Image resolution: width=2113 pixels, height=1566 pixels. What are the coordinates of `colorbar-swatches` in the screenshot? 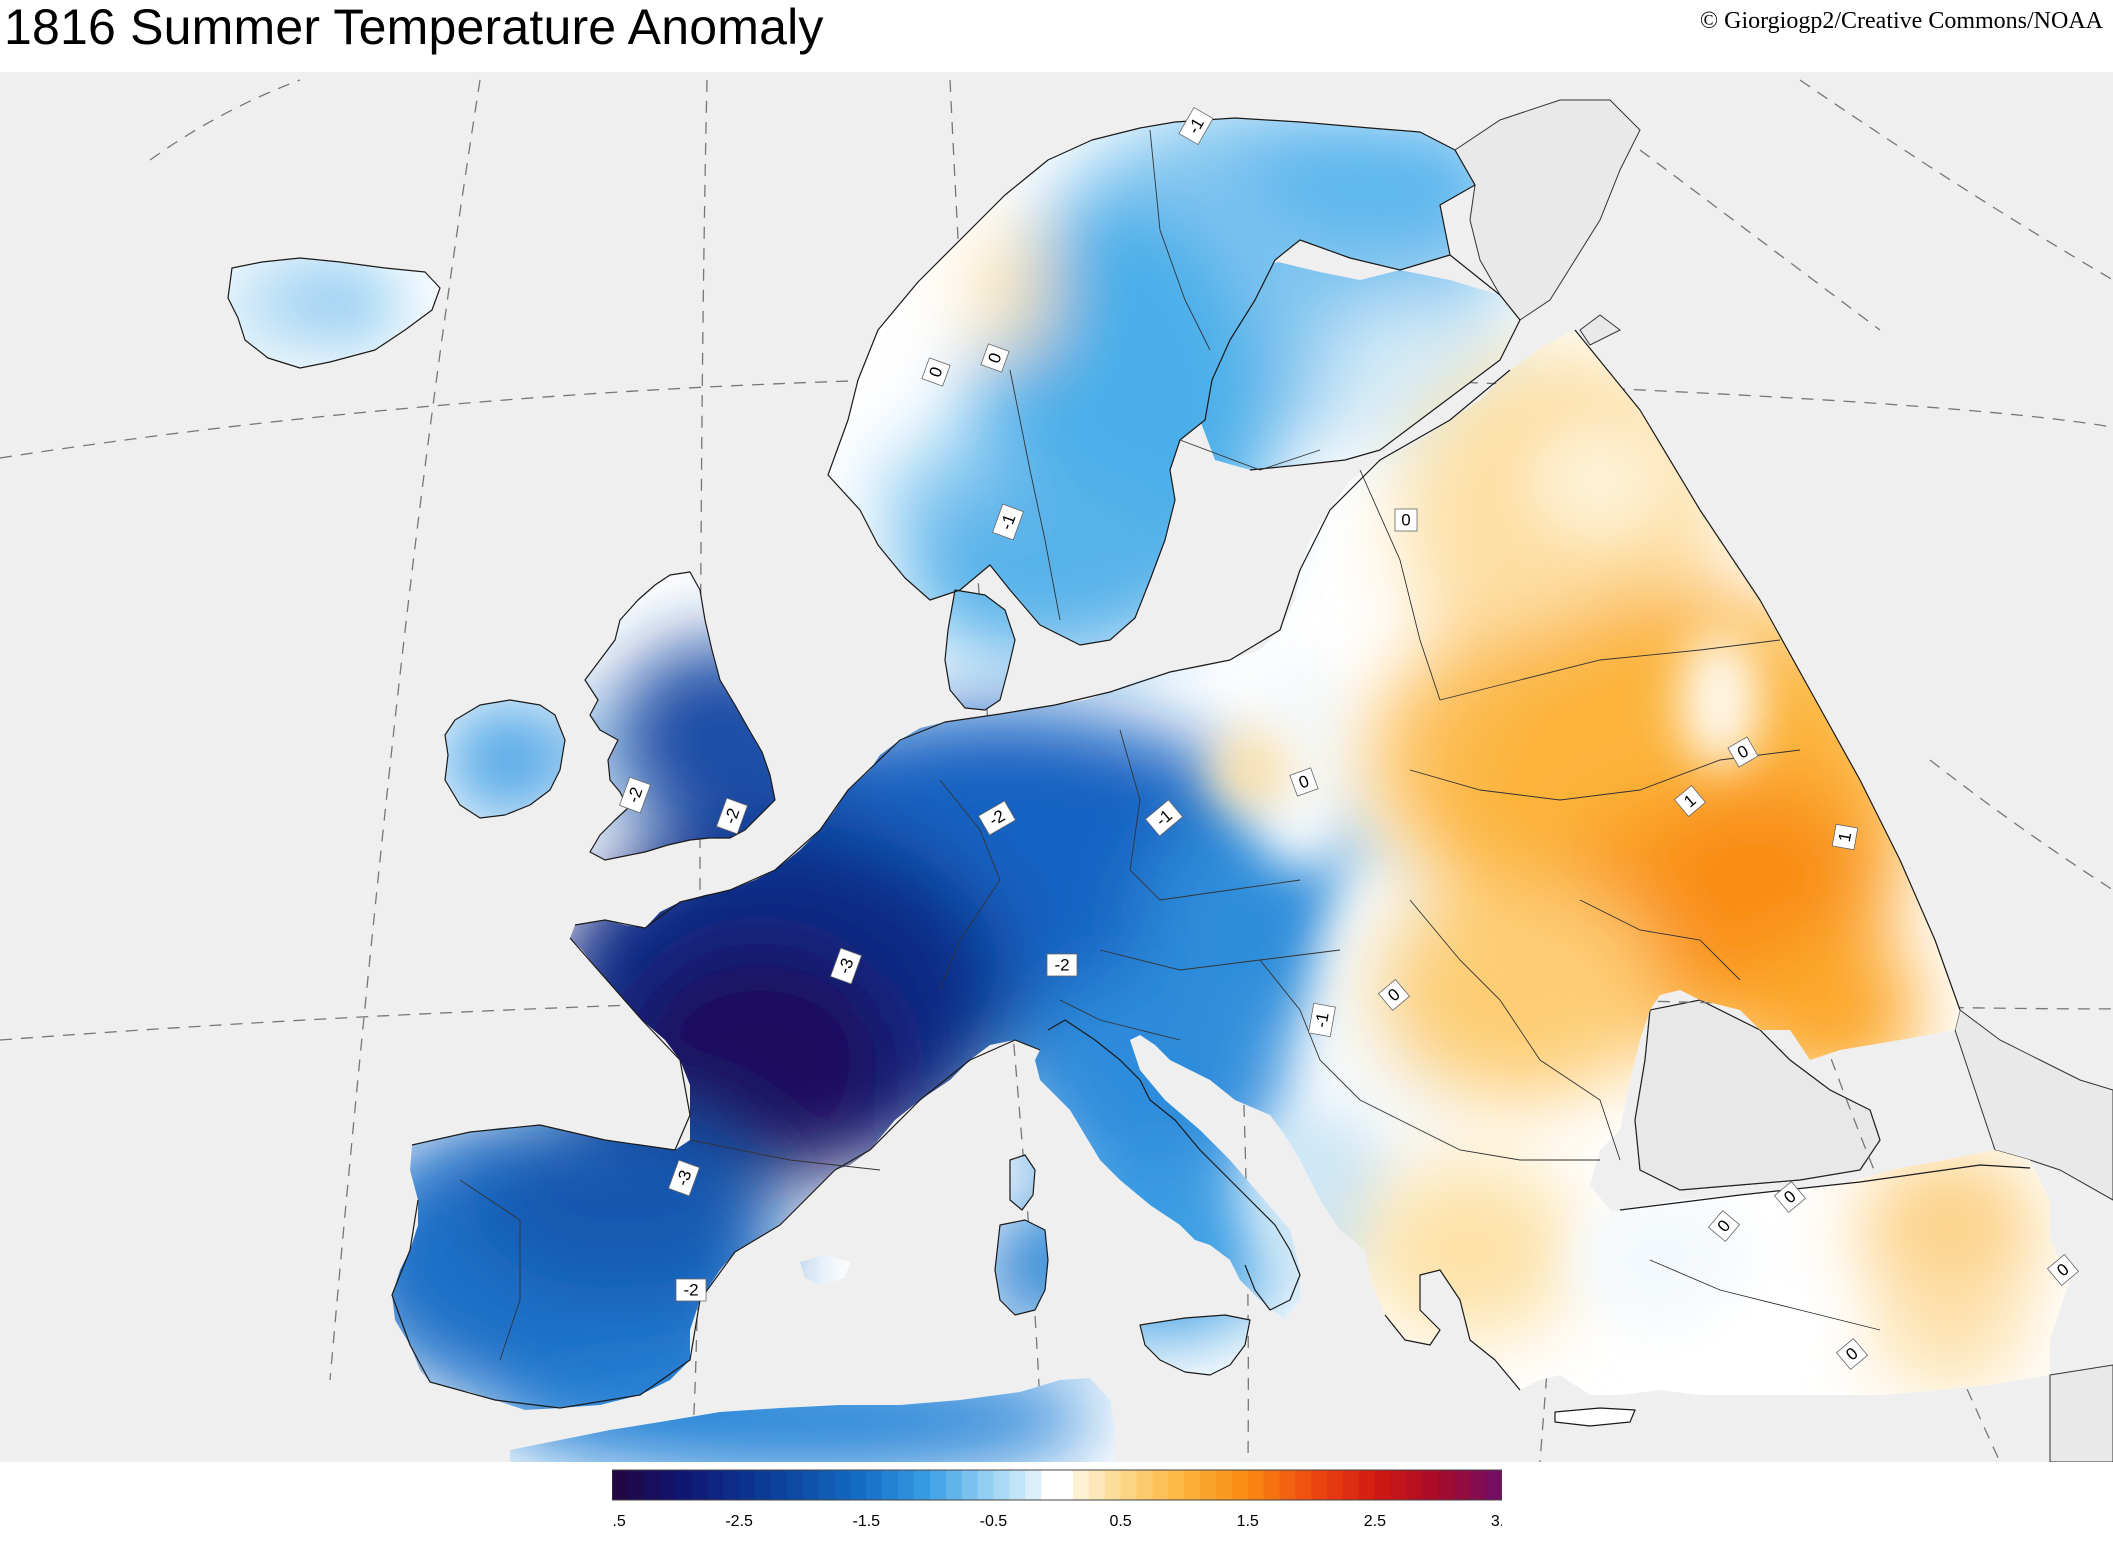 It's located at (1057, 1485).